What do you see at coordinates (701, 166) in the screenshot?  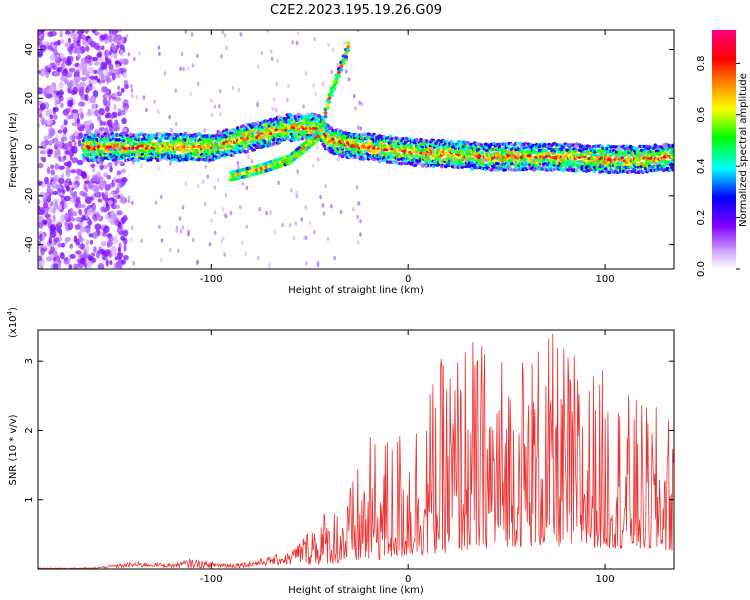 I see `colorbar-tick-label: 0.4` at bounding box center [701, 166].